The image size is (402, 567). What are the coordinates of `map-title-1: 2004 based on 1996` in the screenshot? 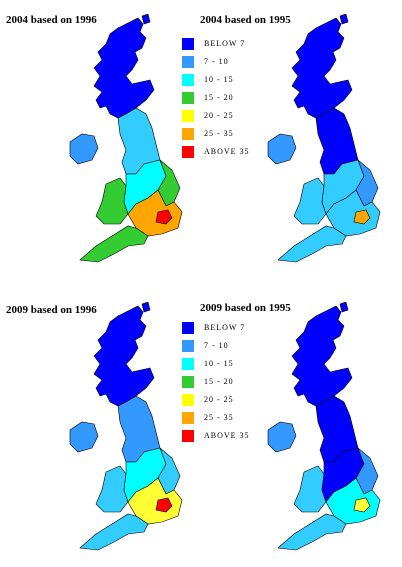 It's located at (51, 20).